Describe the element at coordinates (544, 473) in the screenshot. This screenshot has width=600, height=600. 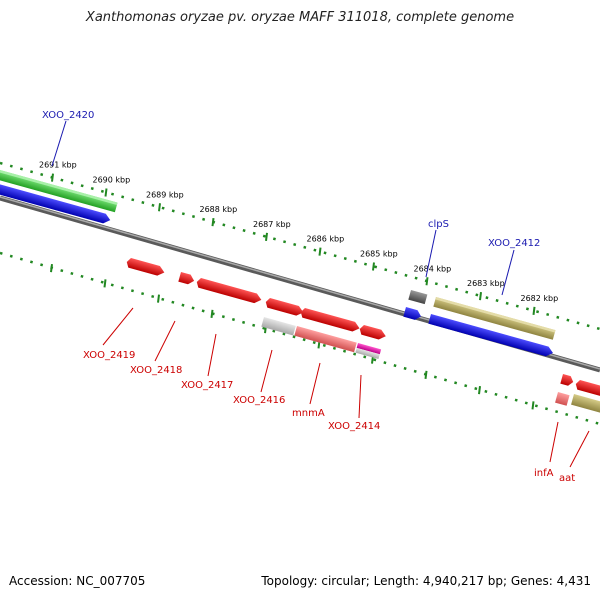
I see `label-infa: infA` at that location.